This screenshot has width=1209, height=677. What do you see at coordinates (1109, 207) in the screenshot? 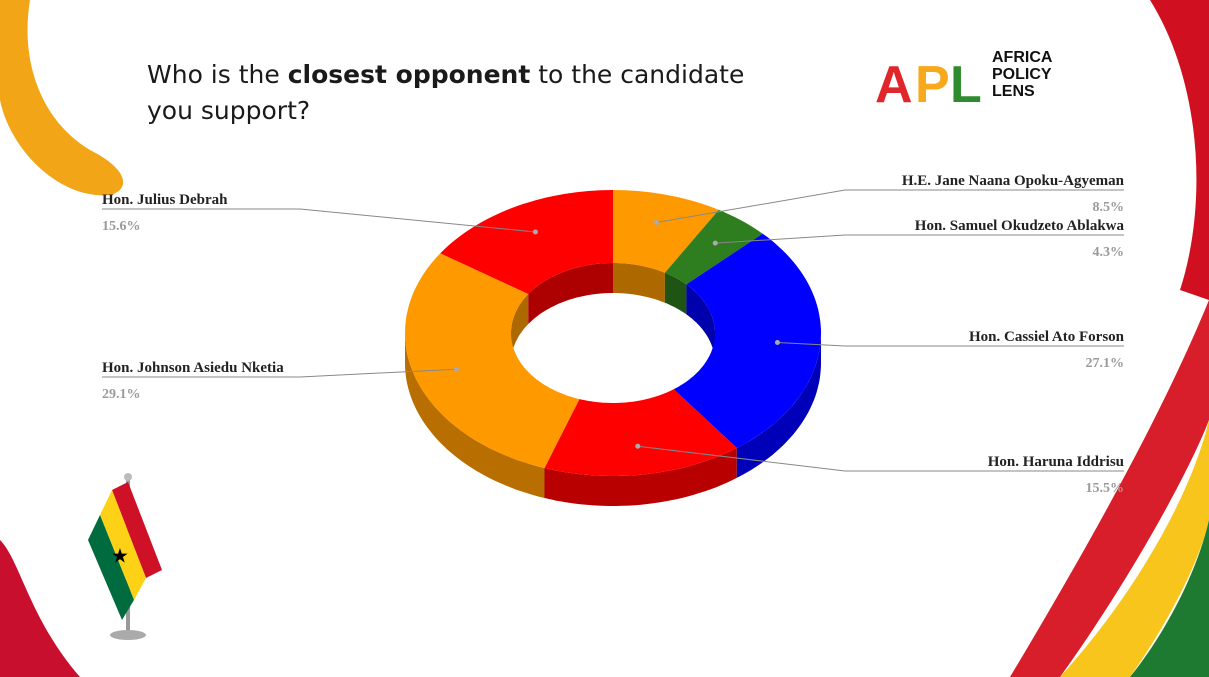
I see `value-label: 8.5%` at bounding box center [1109, 207].